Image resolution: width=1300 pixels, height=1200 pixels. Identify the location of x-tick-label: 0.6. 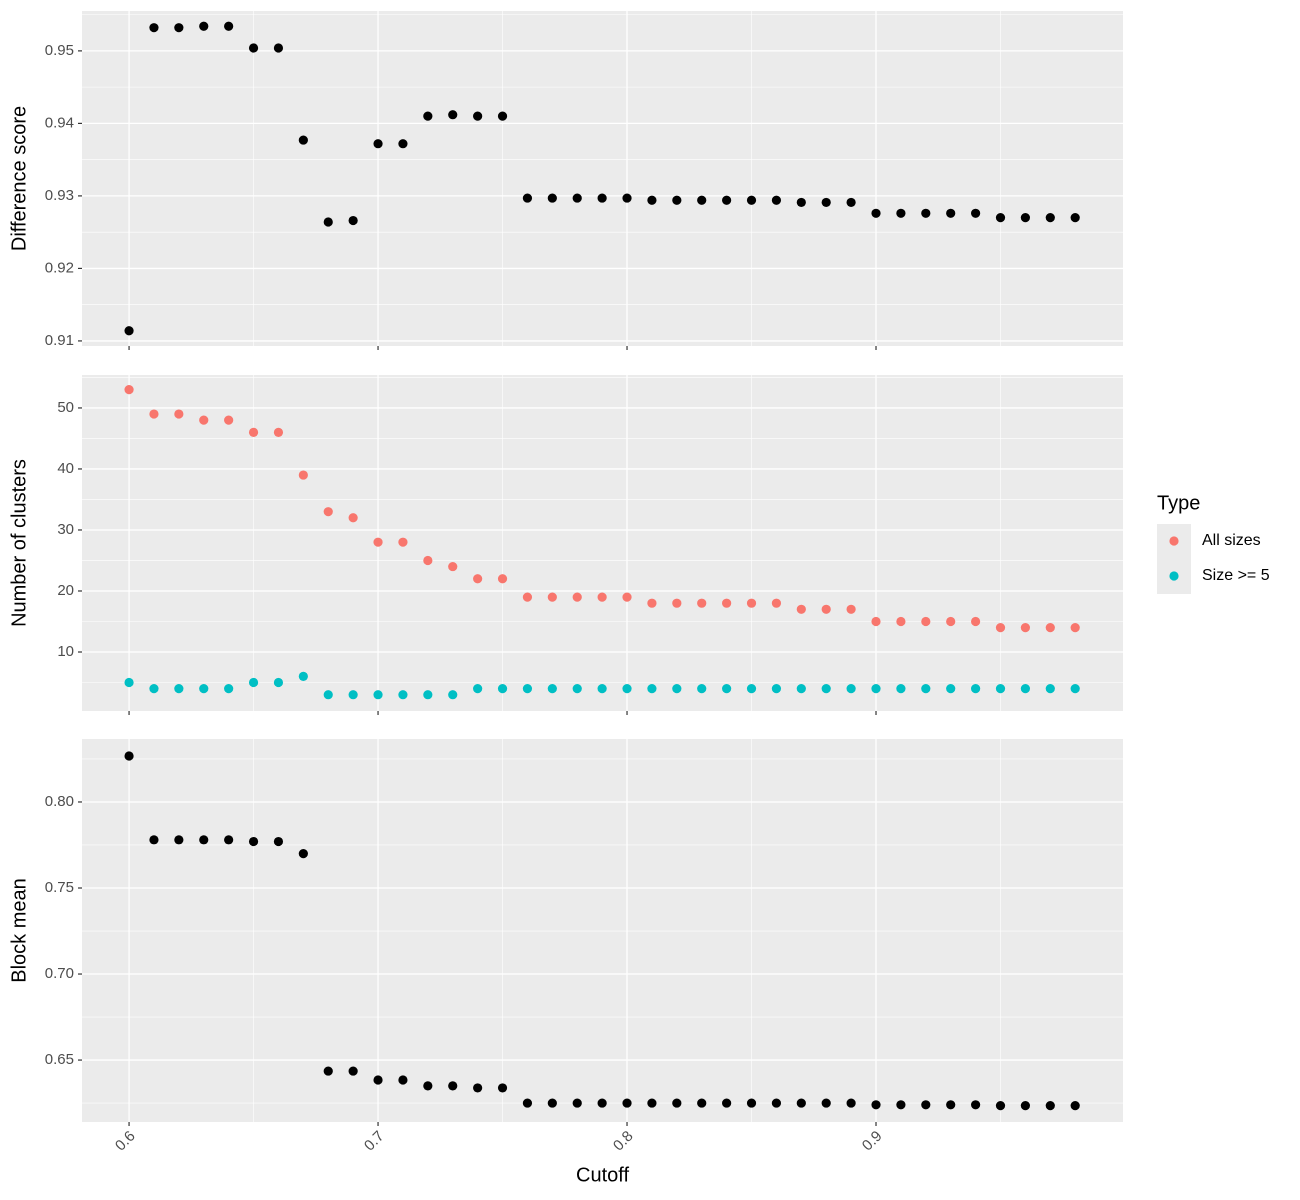
(125, 1141).